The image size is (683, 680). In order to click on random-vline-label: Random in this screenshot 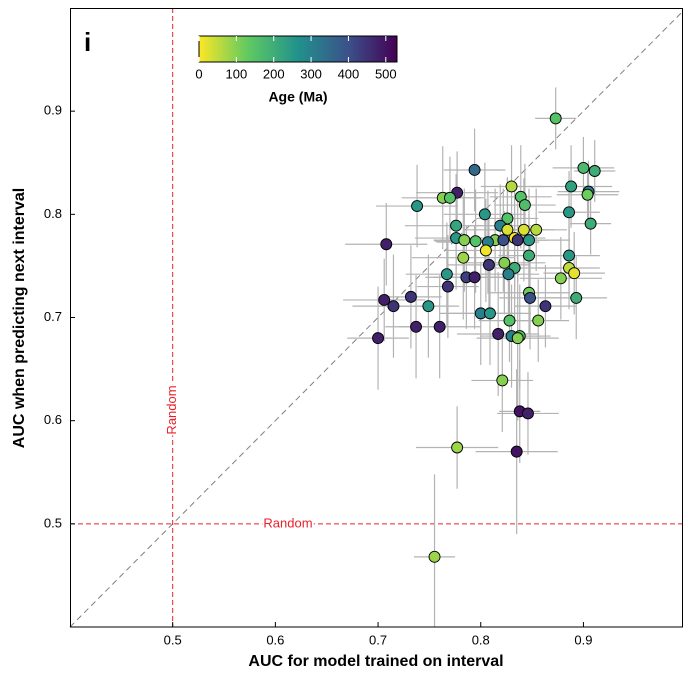, I will do `click(171, 409)`.